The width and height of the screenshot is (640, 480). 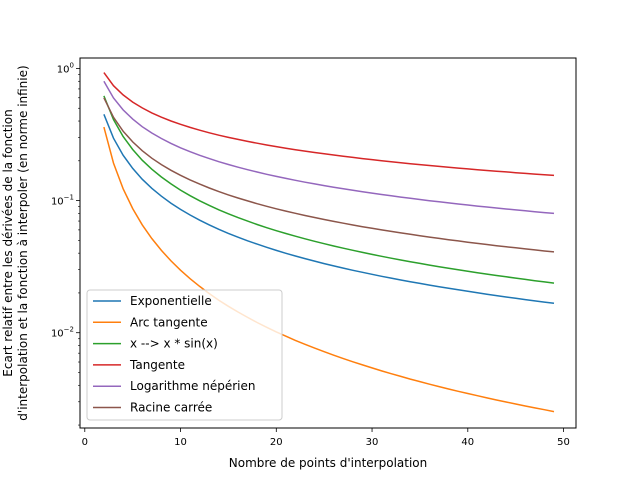 I want to click on legend-box, so click(x=184, y=355).